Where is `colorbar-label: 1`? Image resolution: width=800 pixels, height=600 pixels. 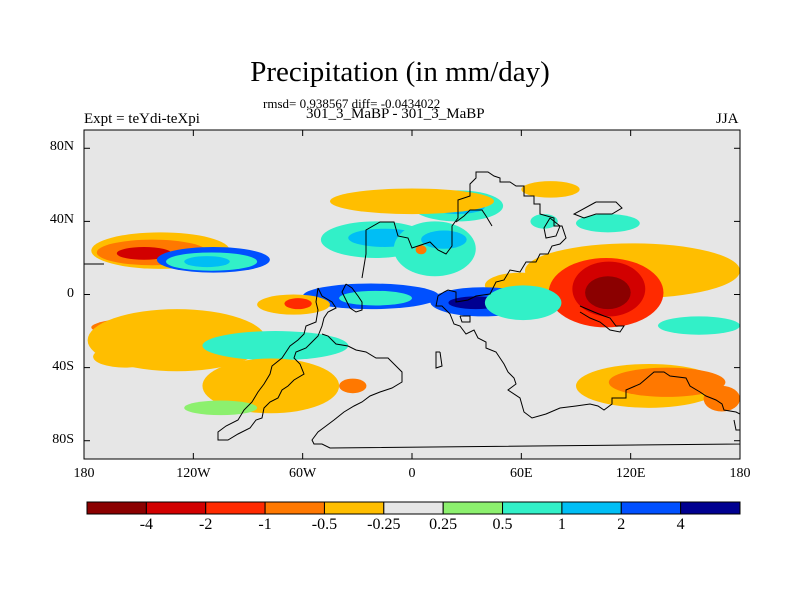
colorbar-label: 1 is located at coordinates (561, 524).